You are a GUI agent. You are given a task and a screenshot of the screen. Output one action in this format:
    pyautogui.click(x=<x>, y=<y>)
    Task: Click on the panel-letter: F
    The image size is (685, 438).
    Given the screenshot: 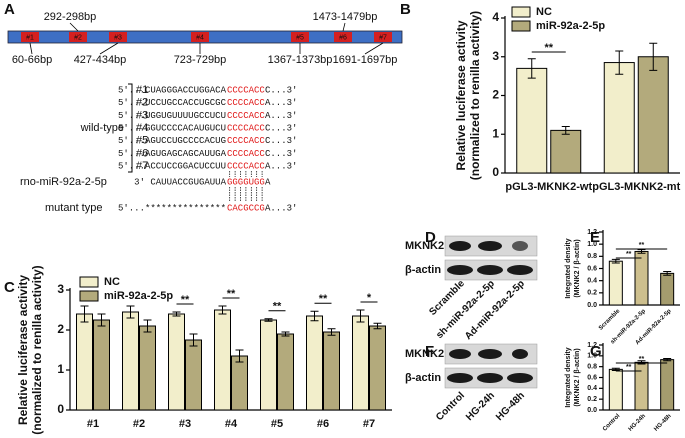 What is the action you would take?
    pyautogui.click(x=429, y=351)
    